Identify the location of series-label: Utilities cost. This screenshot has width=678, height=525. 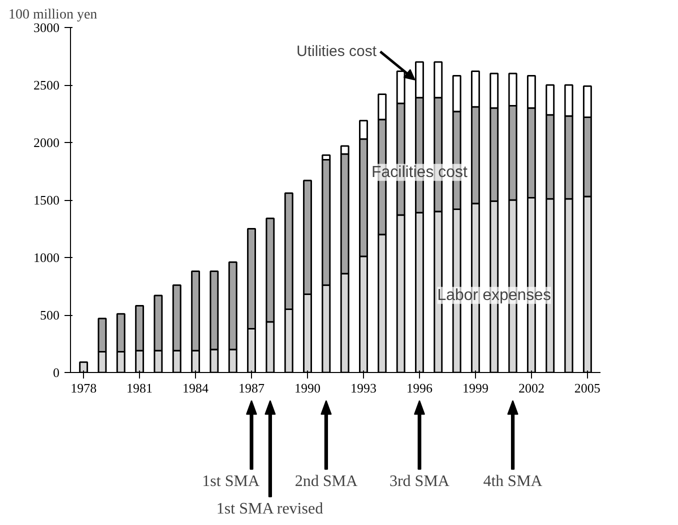
(337, 51).